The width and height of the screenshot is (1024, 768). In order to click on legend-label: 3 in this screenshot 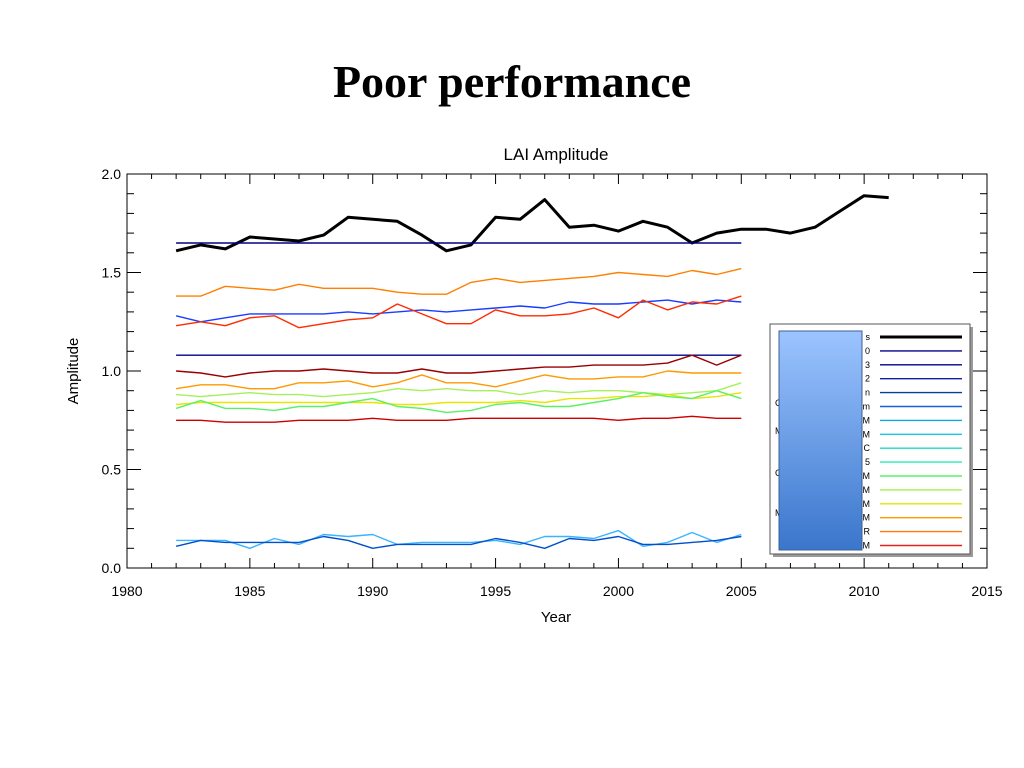, I will do `click(867, 365)`.